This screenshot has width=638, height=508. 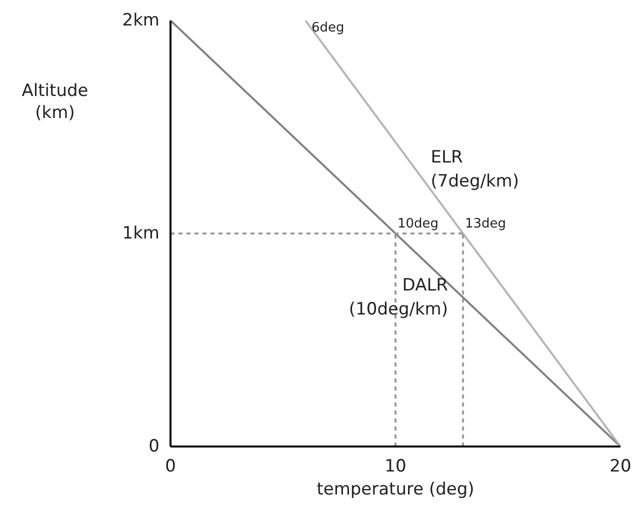 What do you see at coordinates (418, 224) in the screenshot?
I see `annotation: 10deg` at bounding box center [418, 224].